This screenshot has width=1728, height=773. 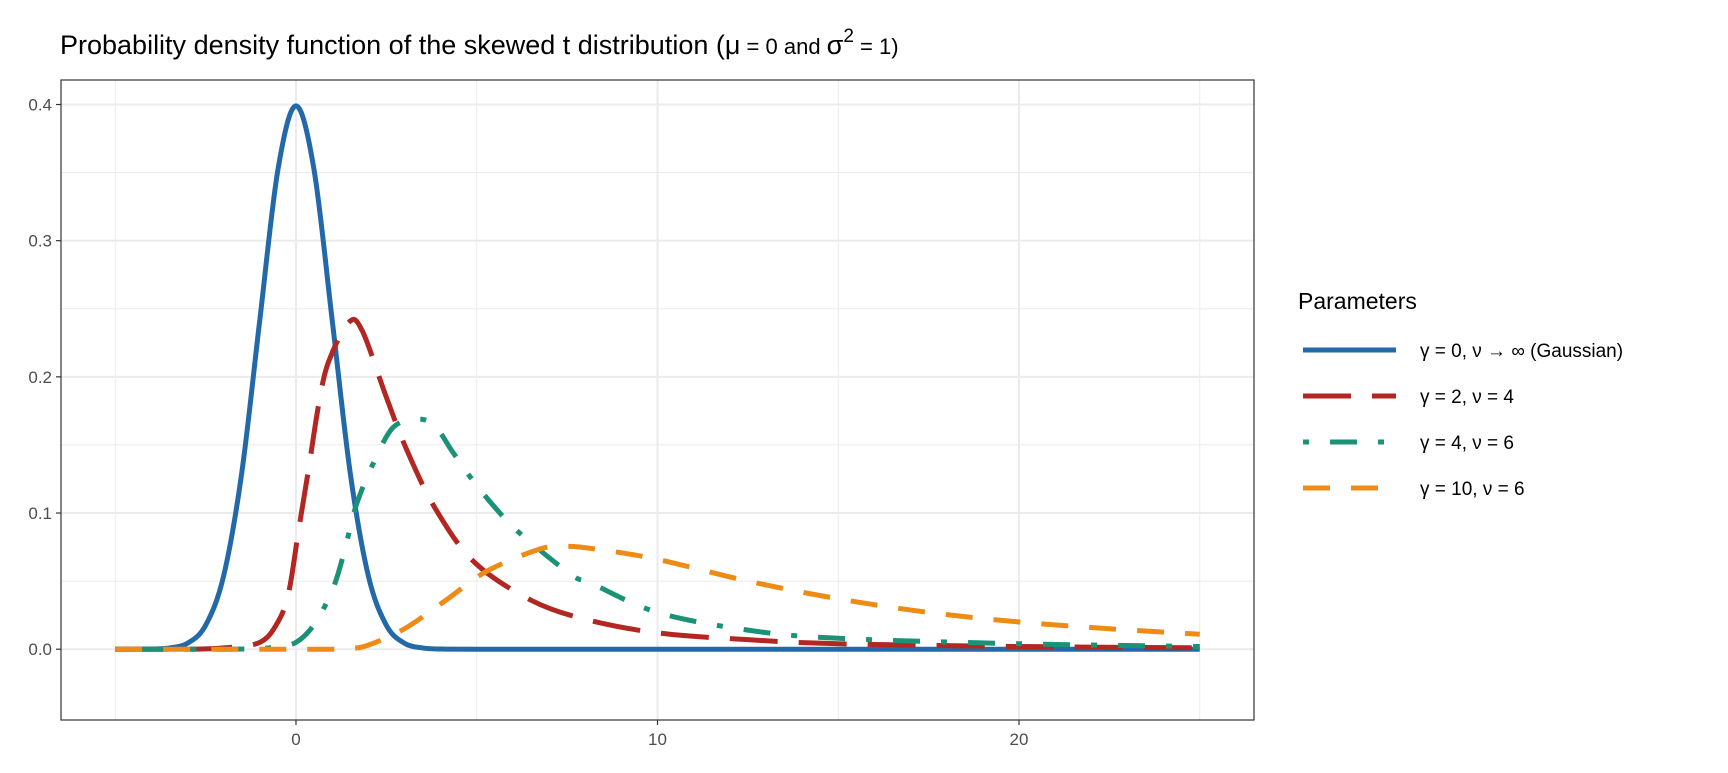 What do you see at coordinates (1472, 489) in the screenshot?
I see `legend-label: γ = 10, ν = 6` at bounding box center [1472, 489].